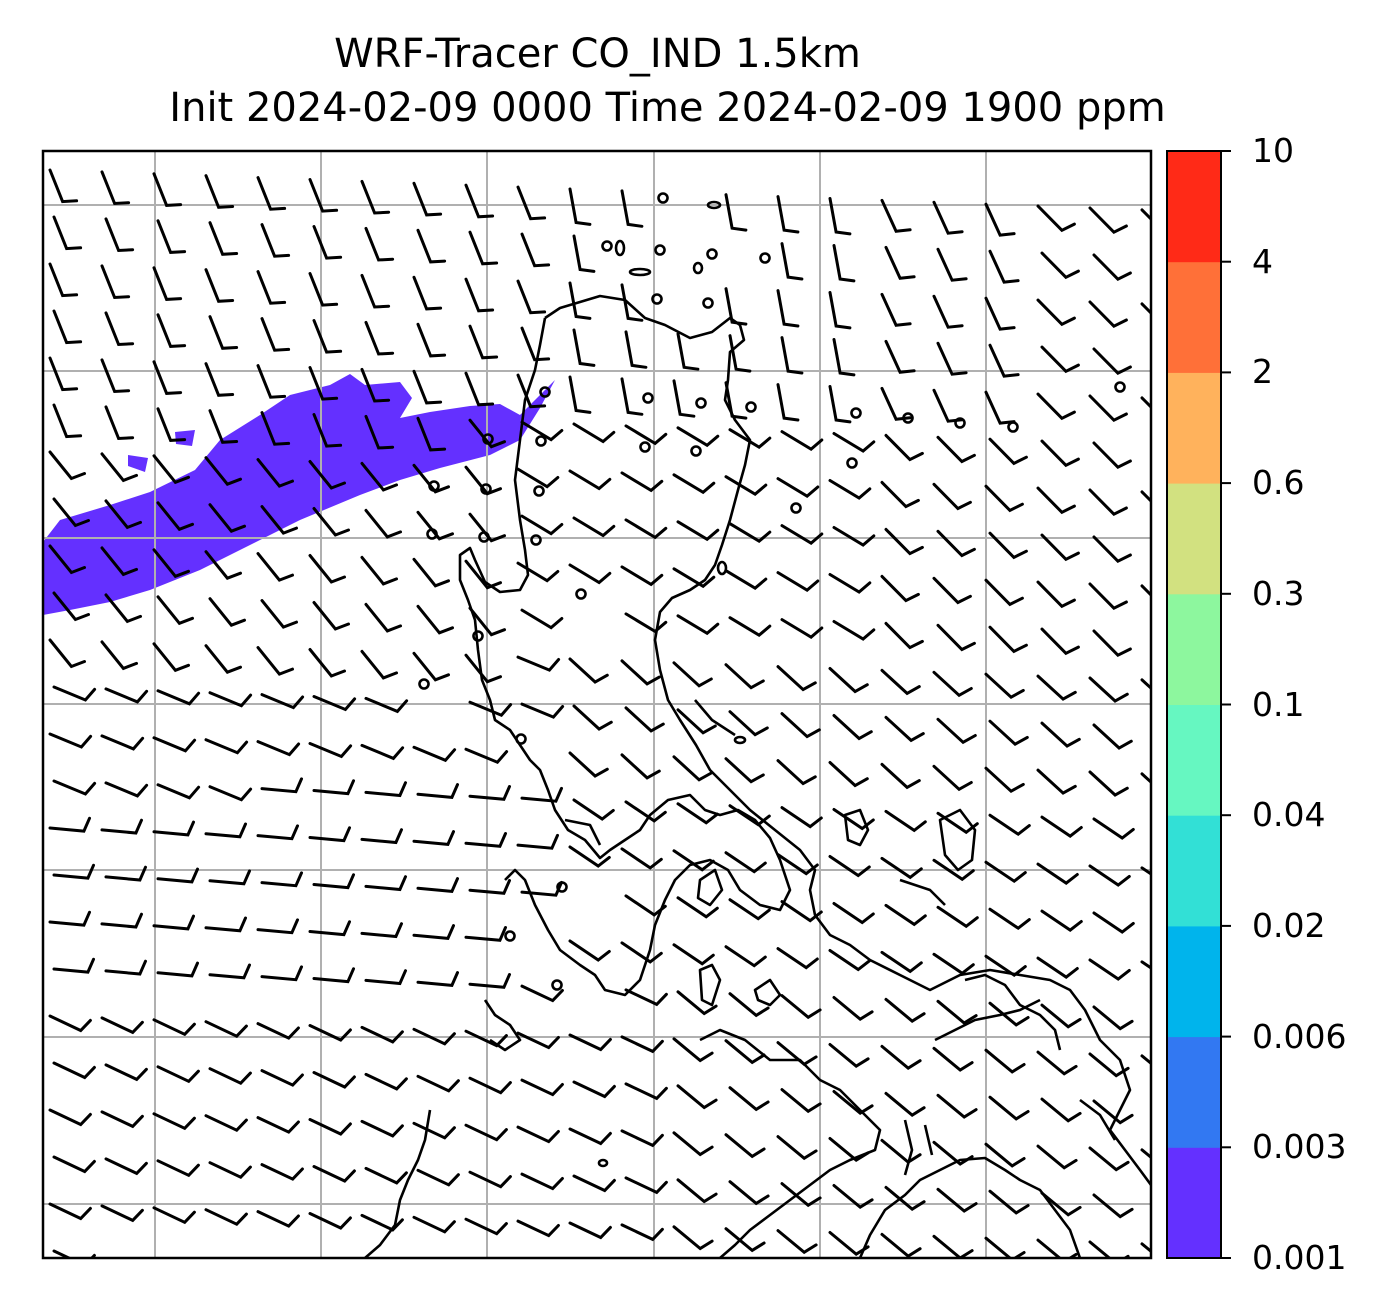 This screenshot has height=1313, width=1400. I want to click on colorbar-tick-label: 0.6, so click(1278, 483).